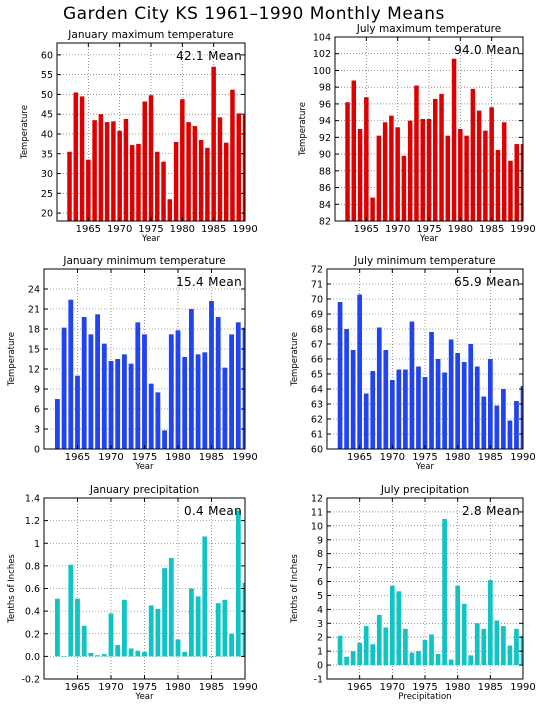 This screenshot has height=711, width=543. I want to click on y-tick-label: 92, so click(325, 138).